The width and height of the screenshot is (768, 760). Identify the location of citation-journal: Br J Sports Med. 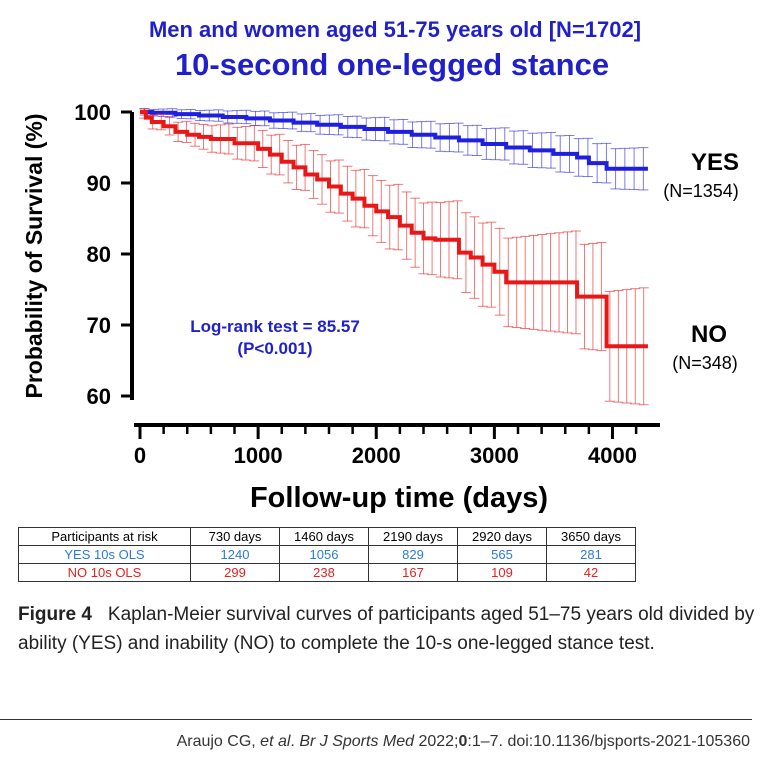
(357, 741).